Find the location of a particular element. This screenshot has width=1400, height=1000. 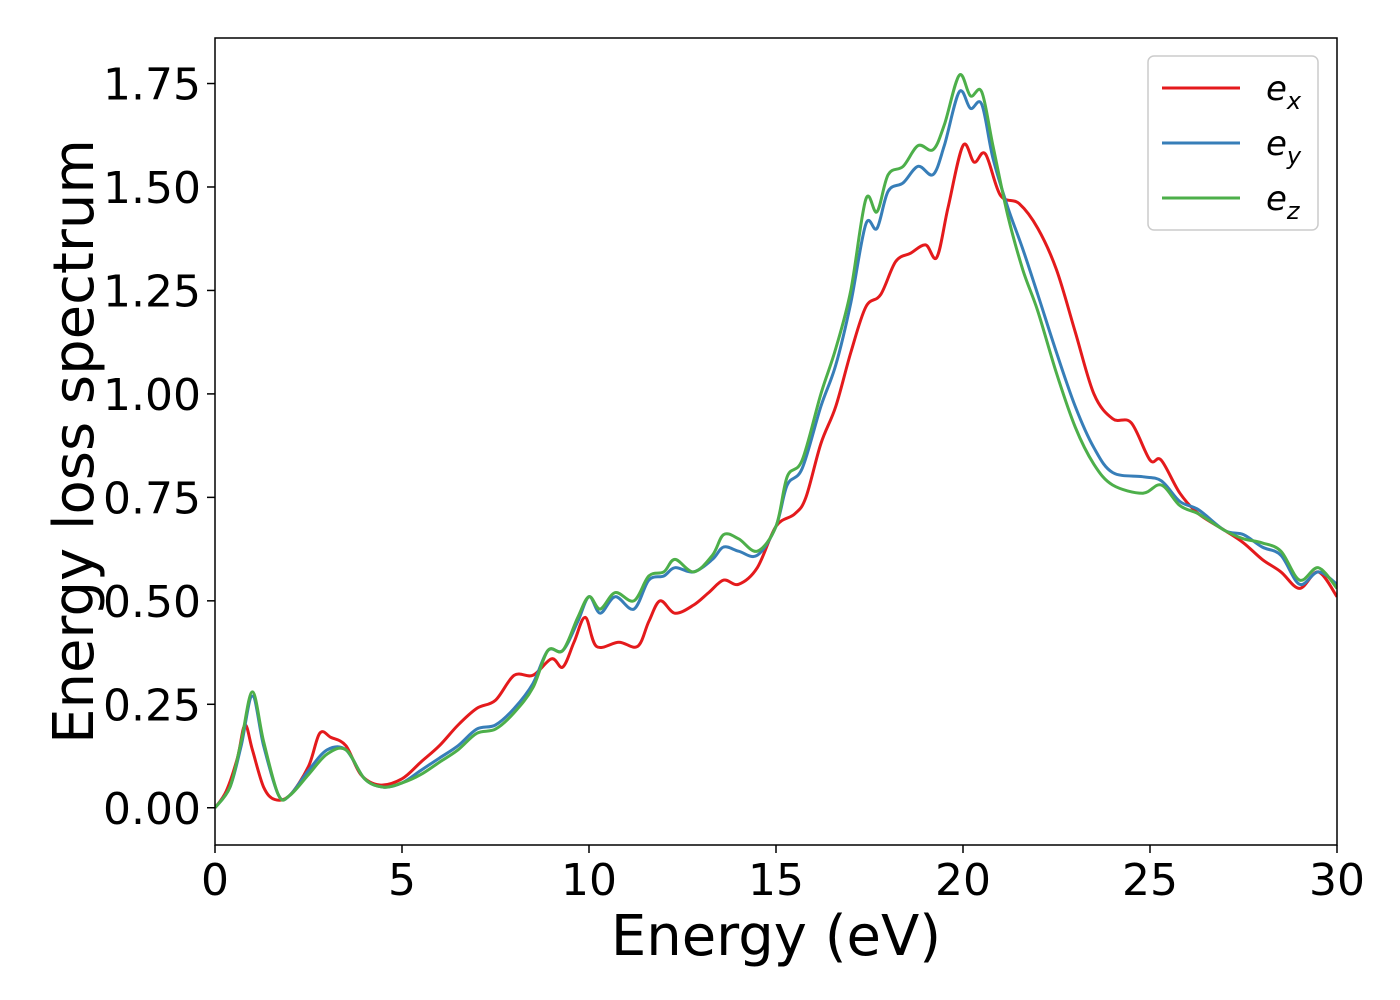

y-tick-label: 1.75 is located at coordinates (152, 85).